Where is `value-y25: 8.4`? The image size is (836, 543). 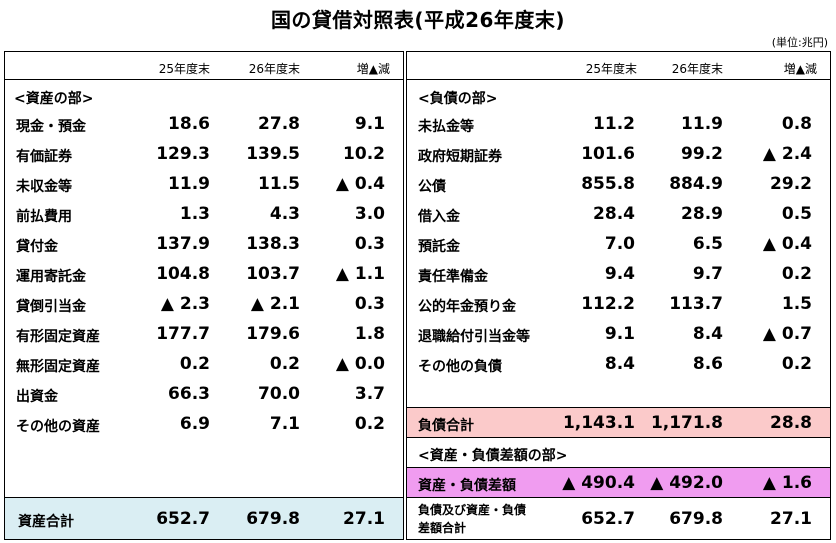 value-y25: 8.4 is located at coordinates (619, 364).